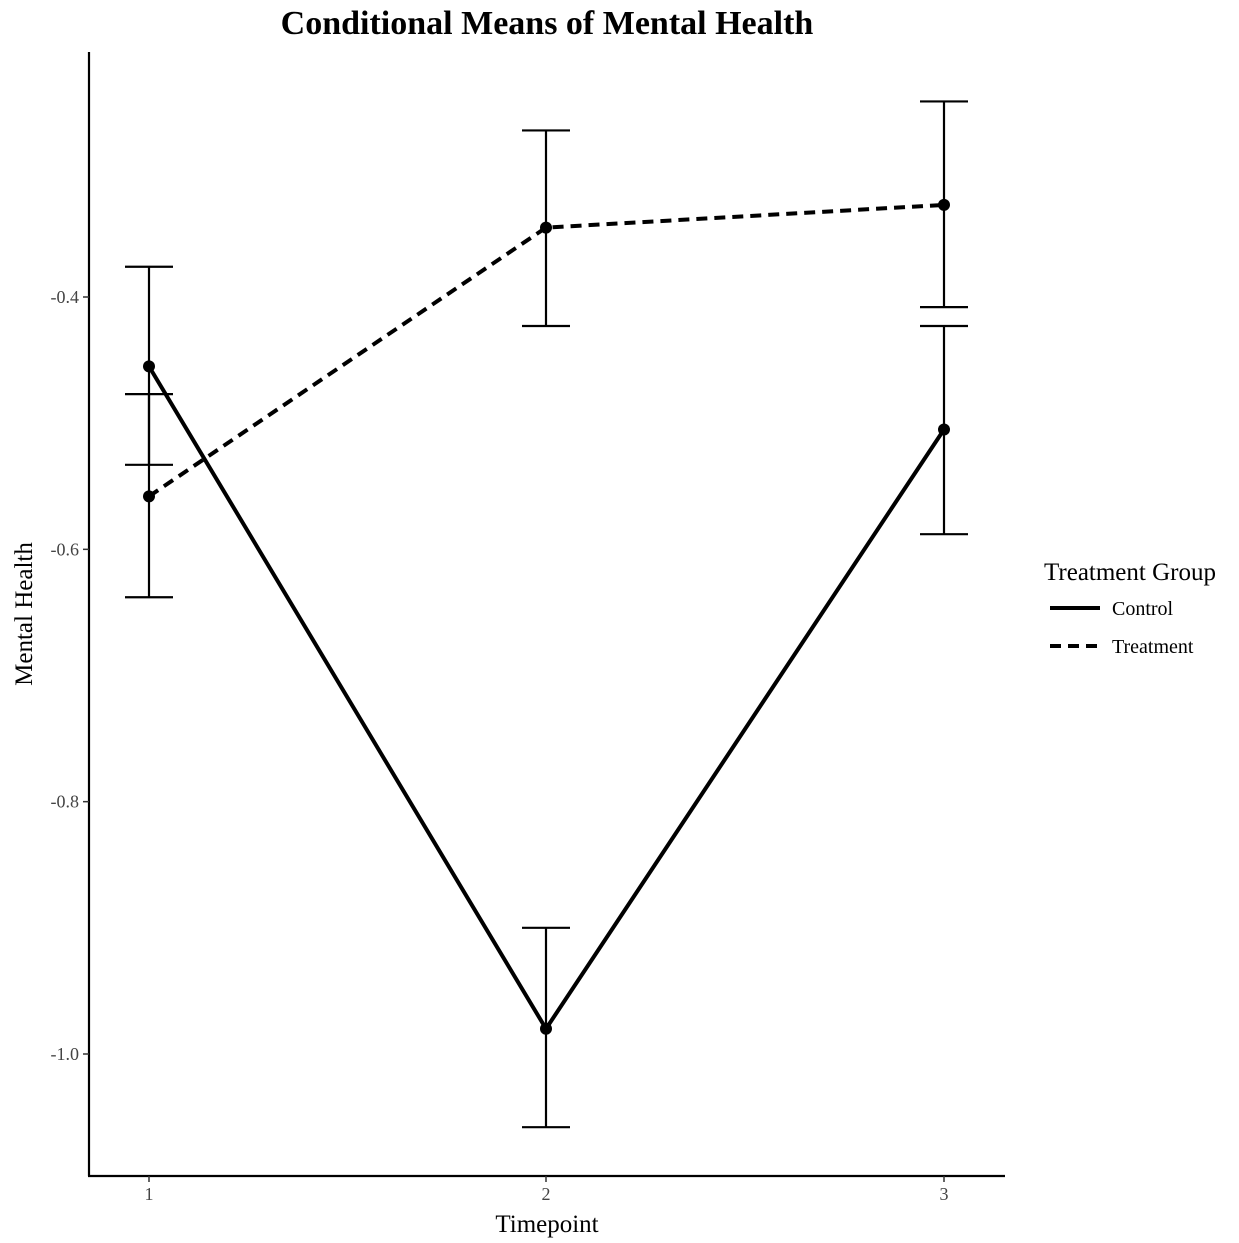  Describe the element at coordinates (546, 1224) in the screenshot. I see `x-axis-label: Timepoint` at that location.